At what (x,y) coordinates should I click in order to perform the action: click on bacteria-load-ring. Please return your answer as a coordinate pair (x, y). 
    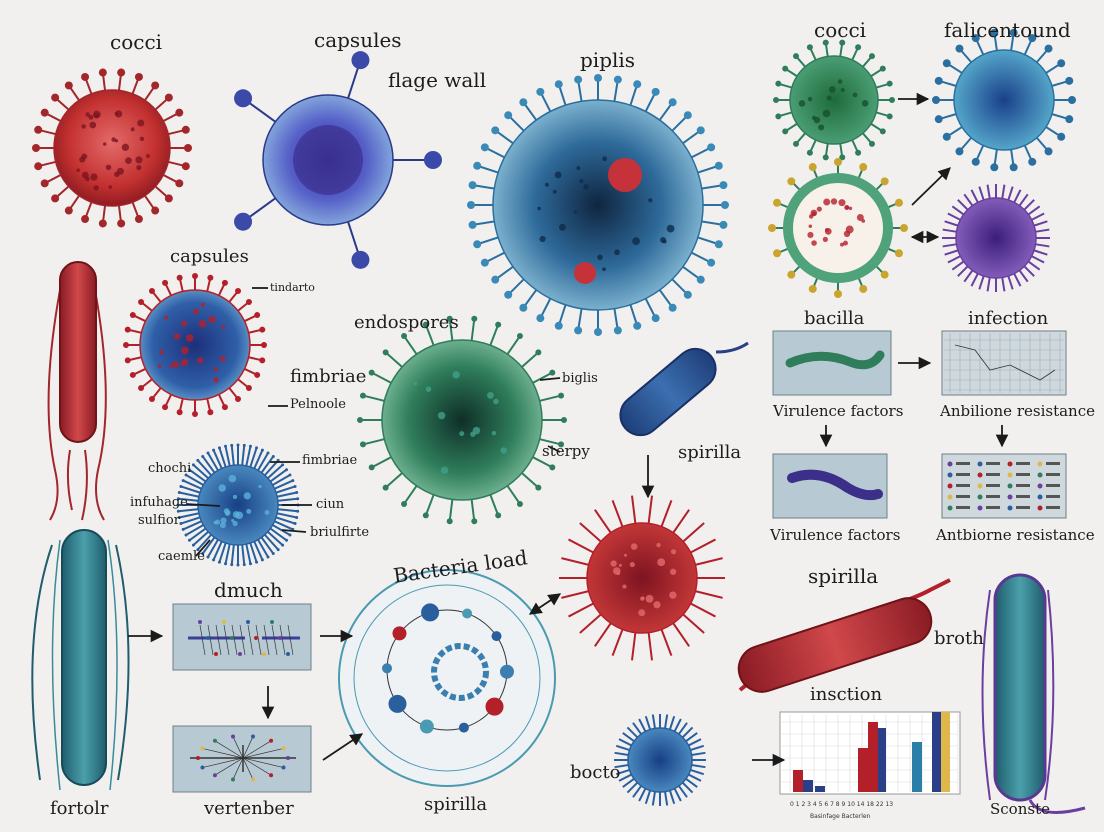
    Looking at the image, I should click on (447, 678).